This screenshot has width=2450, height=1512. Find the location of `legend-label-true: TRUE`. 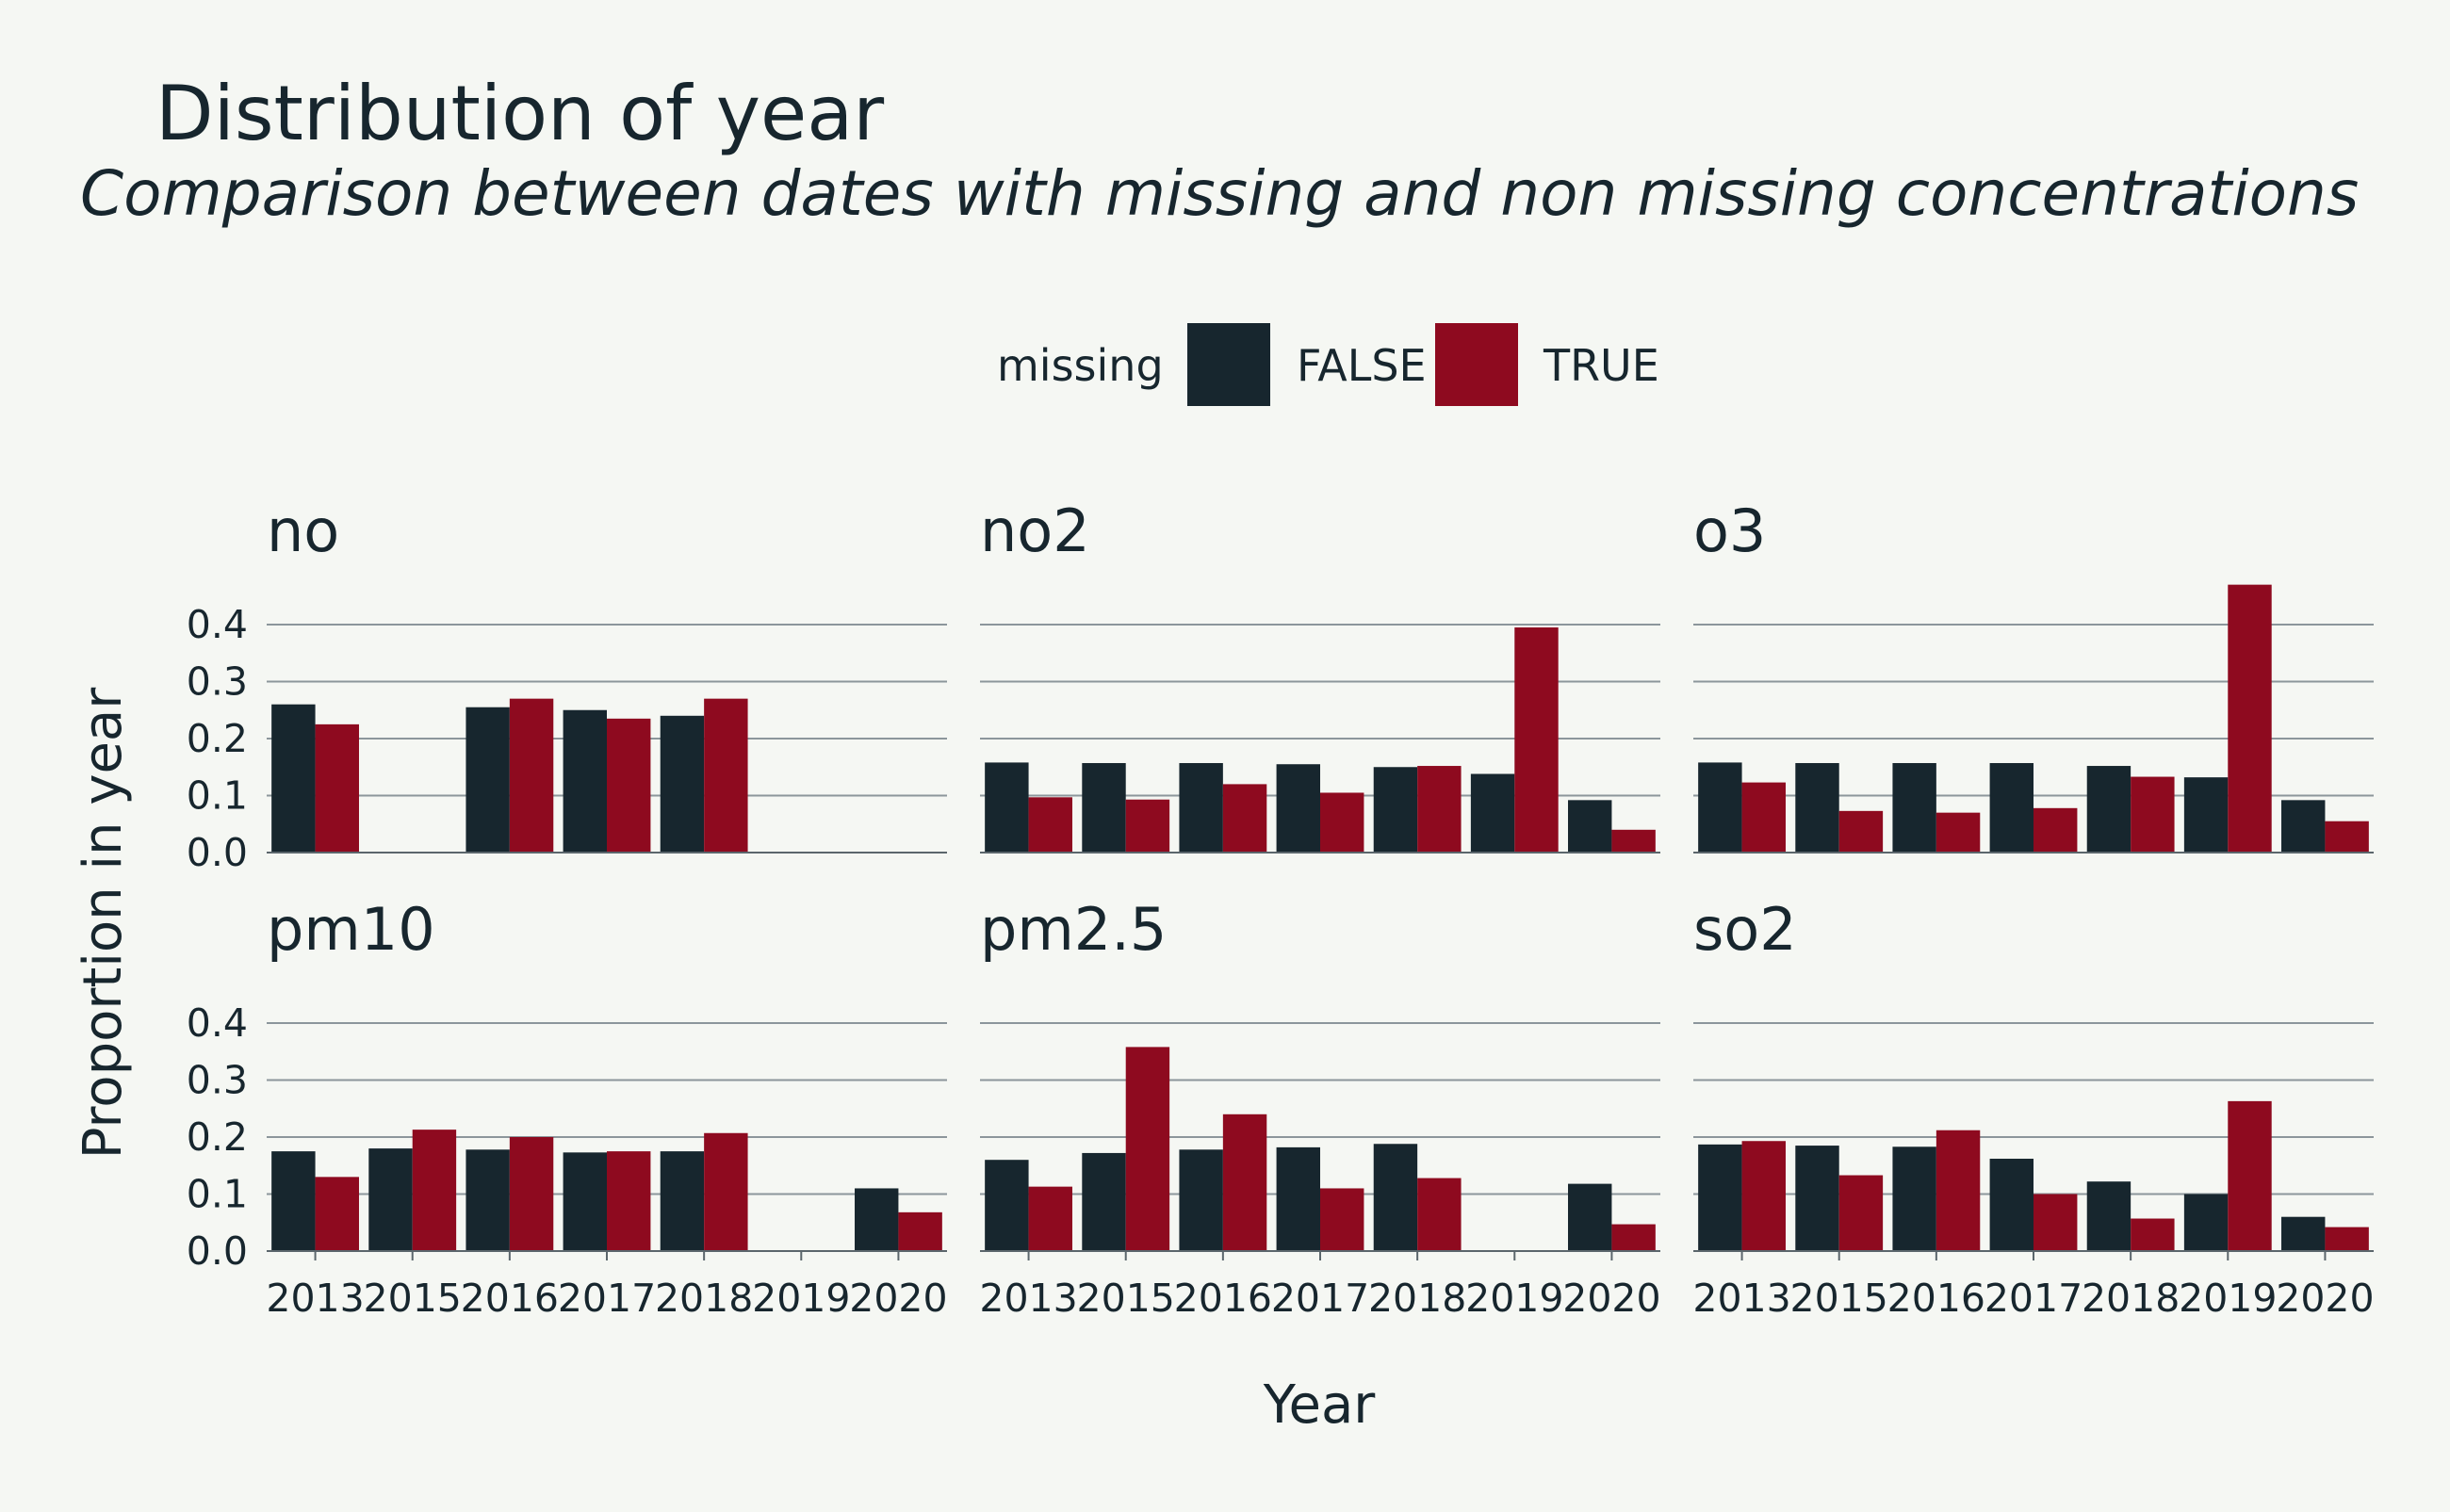

legend-label-true: TRUE is located at coordinates (1601, 365).